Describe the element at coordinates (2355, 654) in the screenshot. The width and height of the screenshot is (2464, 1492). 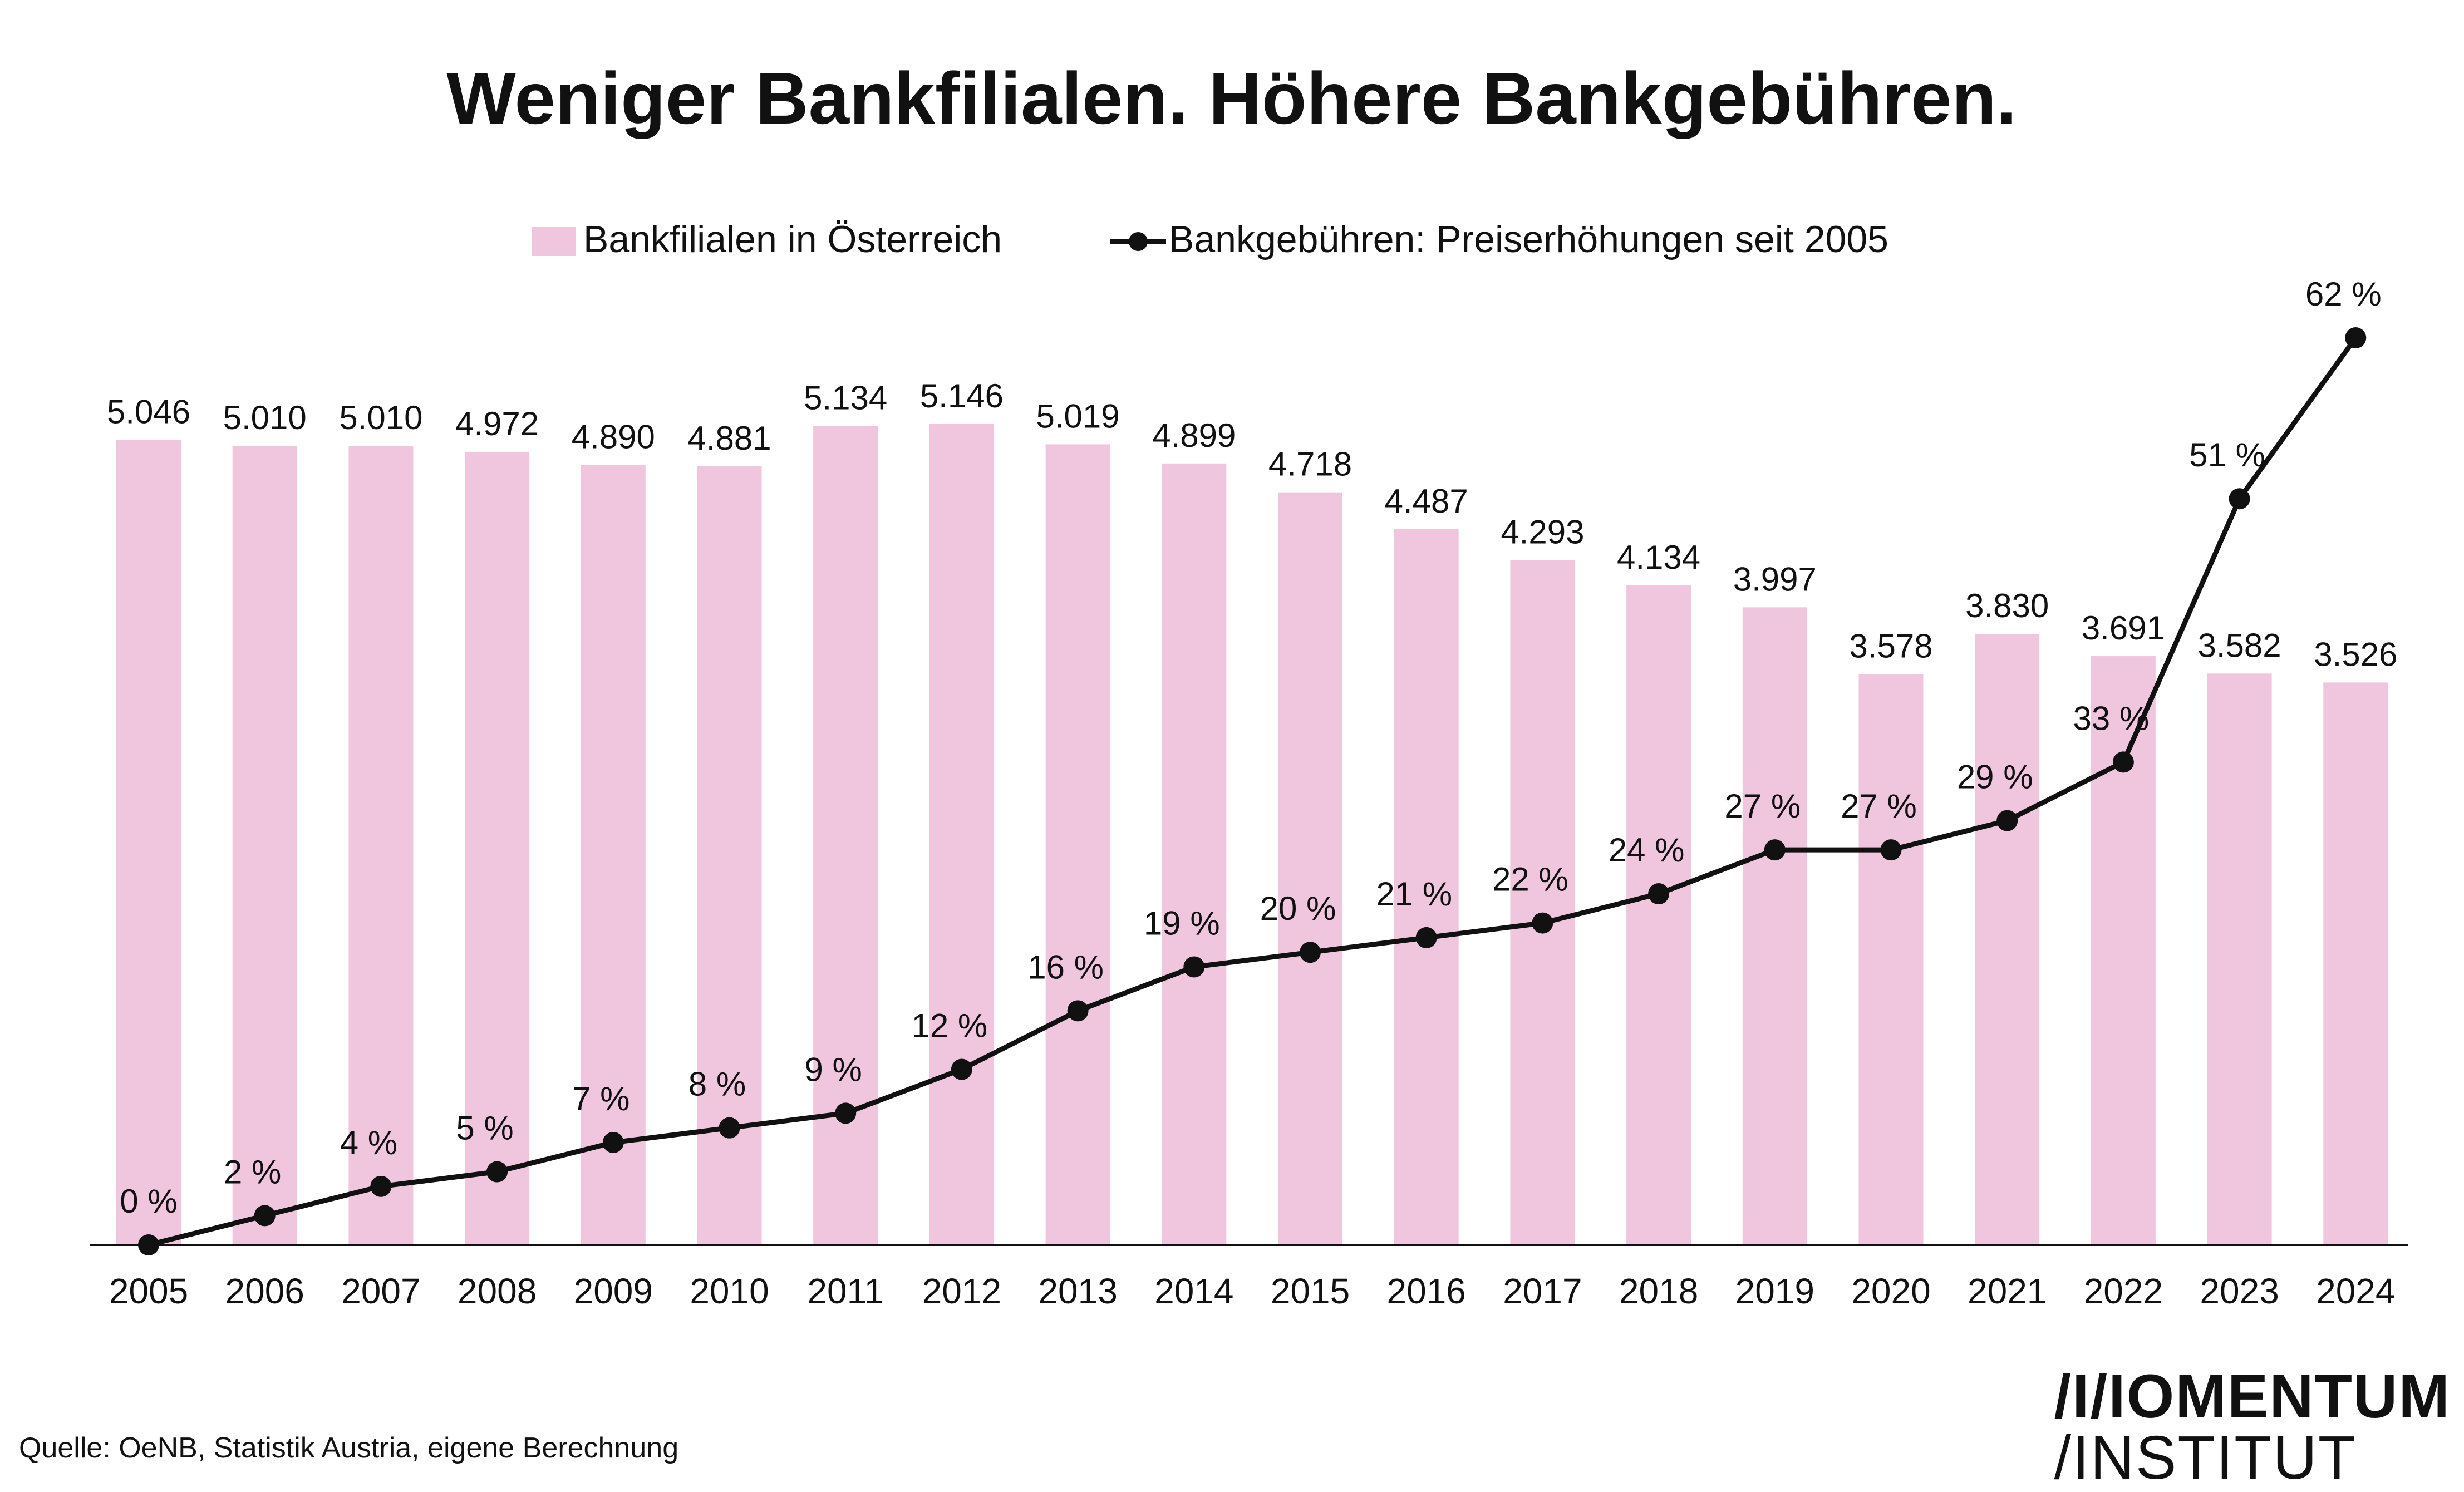
I see `bar-label-2024: 3.526` at that location.